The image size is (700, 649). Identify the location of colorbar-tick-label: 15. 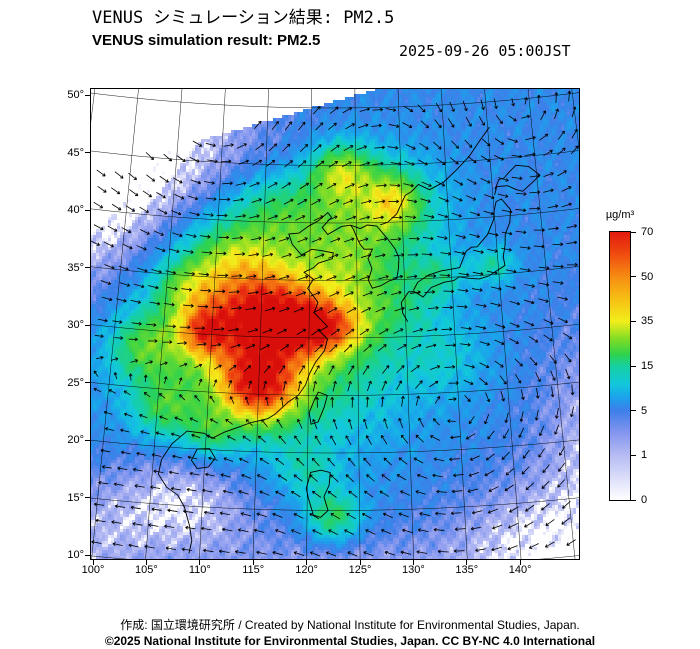
(647, 366).